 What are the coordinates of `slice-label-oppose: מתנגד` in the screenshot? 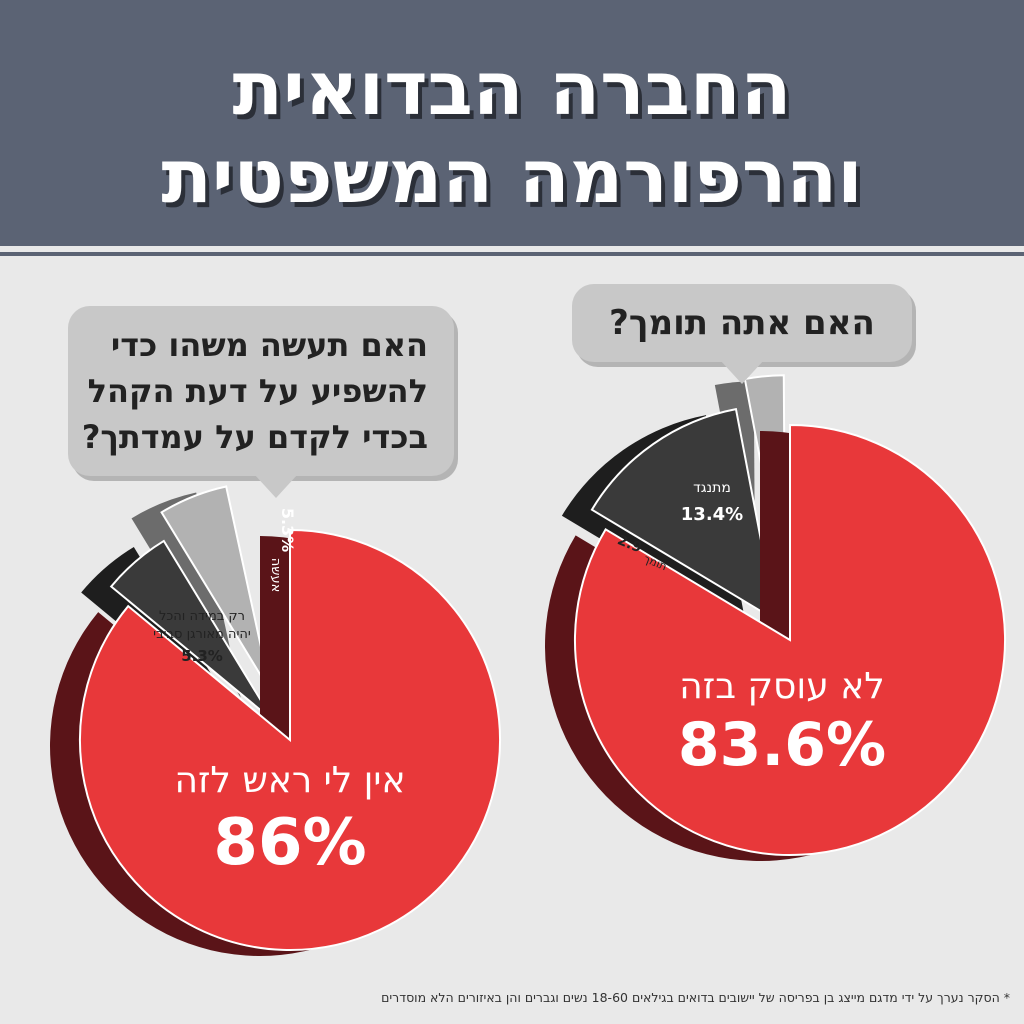 It's located at (712, 488).